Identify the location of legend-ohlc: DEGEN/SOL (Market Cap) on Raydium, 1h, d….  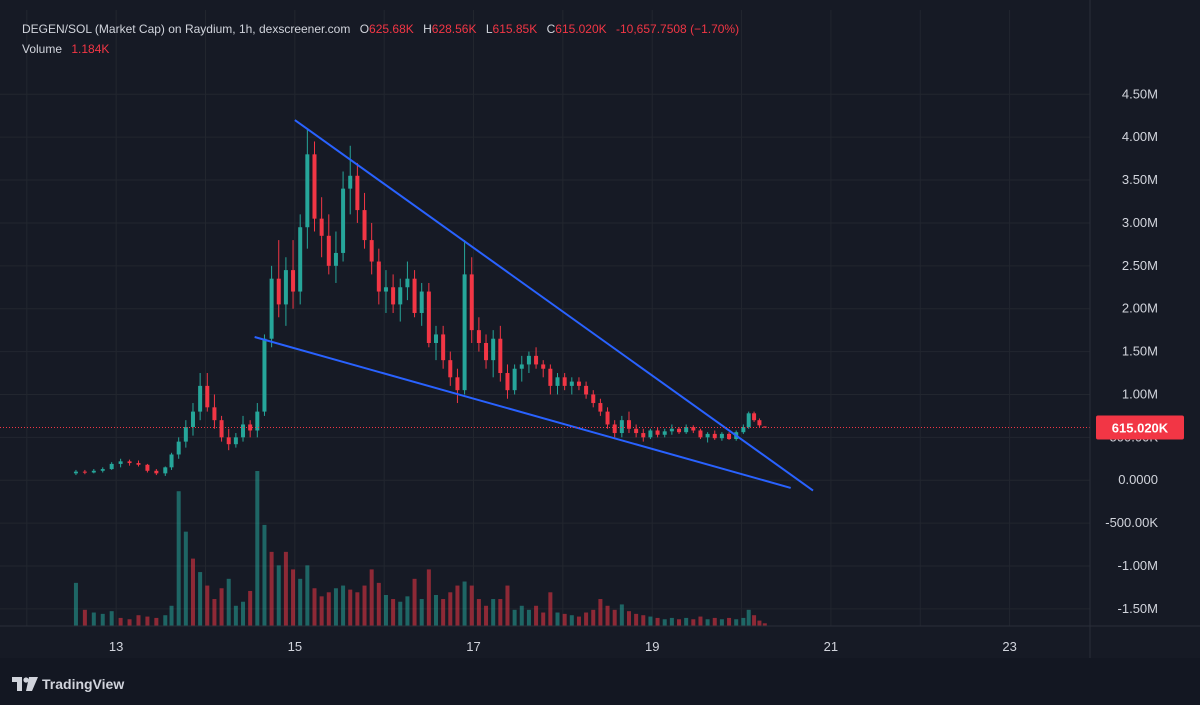
(380, 29).